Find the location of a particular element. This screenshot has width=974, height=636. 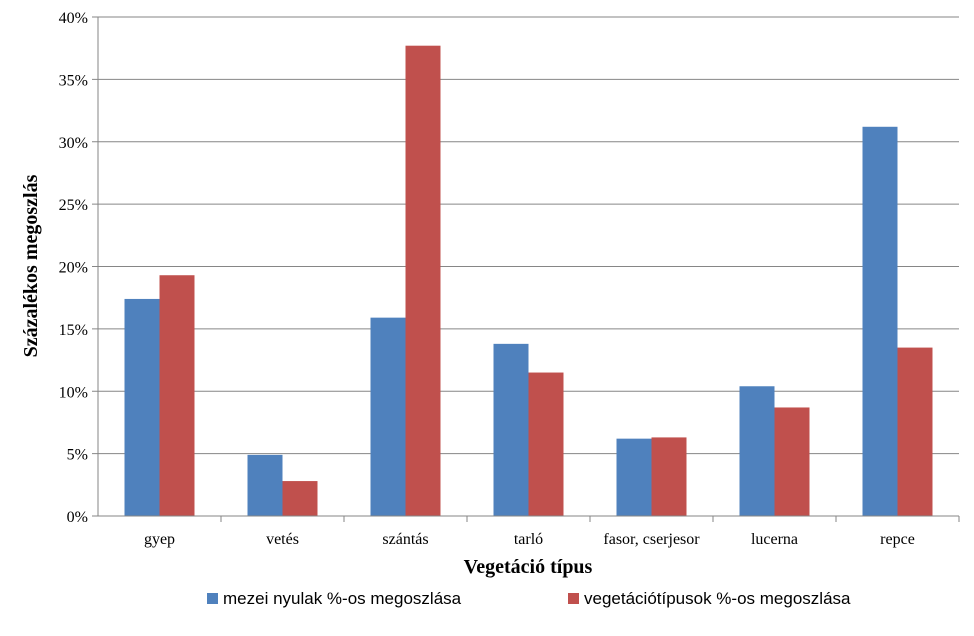

y-tick-label: 5% is located at coordinates (77, 455).